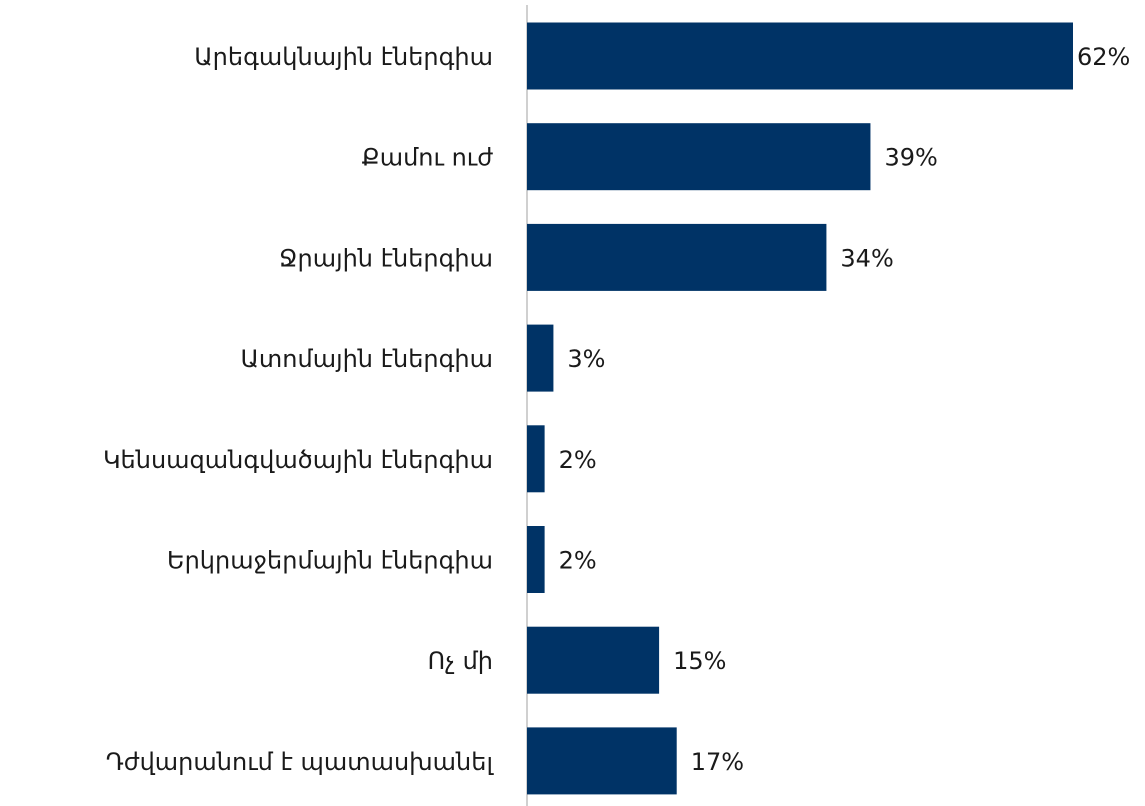 The image size is (1145, 806). What do you see at coordinates (428, 158) in the screenshot?
I see `category-label: Քամու ուժ` at bounding box center [428, 158].